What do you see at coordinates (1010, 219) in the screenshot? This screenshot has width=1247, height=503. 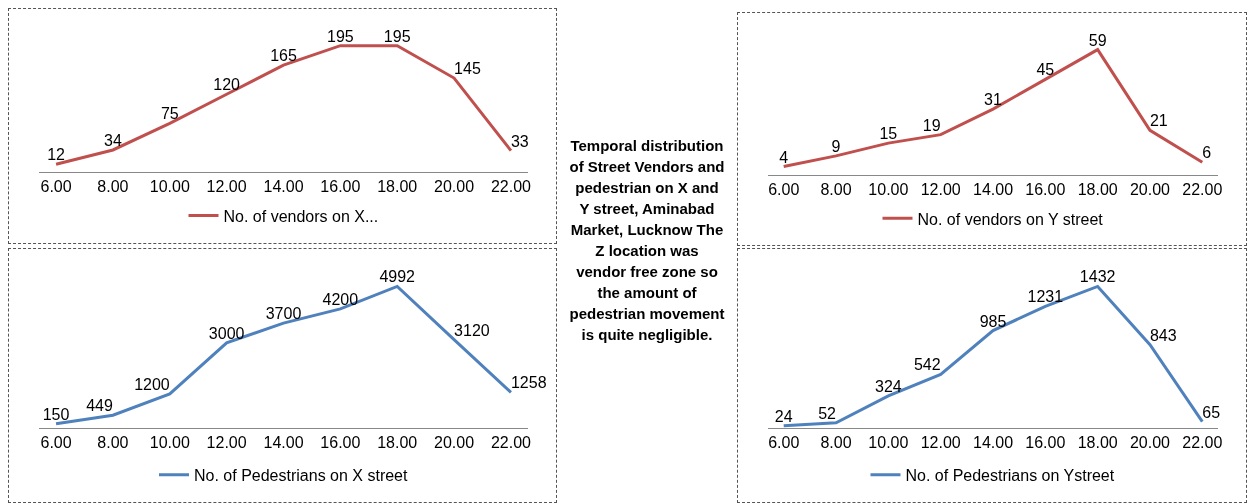 I see `legend-label: No. of vendors on Y street` at bounding box center [1010, 219].